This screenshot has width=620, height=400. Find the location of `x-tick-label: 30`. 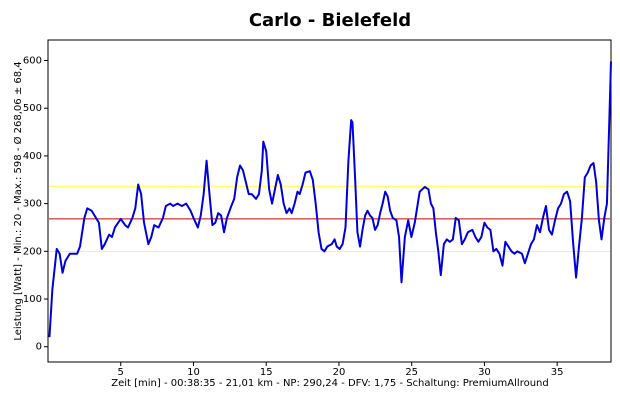

x-tick-label: 30 is located at coordinates (484, 372).